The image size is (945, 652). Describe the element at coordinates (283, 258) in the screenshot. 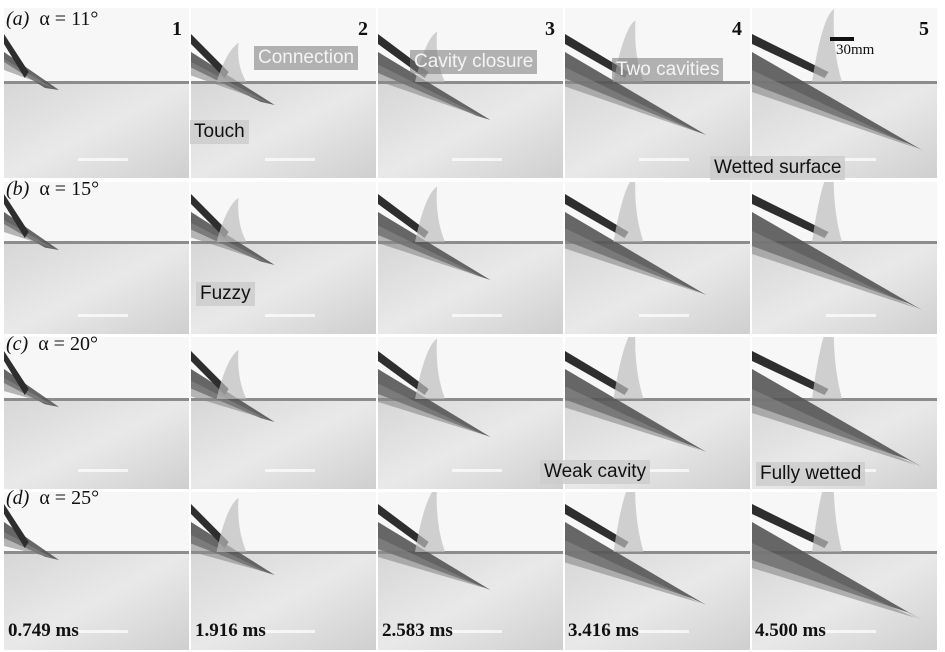

I see `frame-r2-c2` at that location.